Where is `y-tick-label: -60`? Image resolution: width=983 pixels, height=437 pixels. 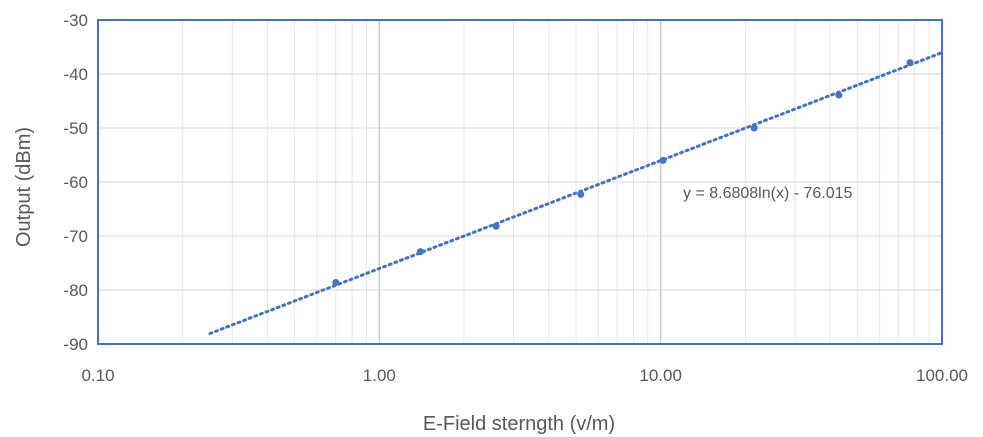
y-tick-label: -60 is located at coordinates (75, 182).